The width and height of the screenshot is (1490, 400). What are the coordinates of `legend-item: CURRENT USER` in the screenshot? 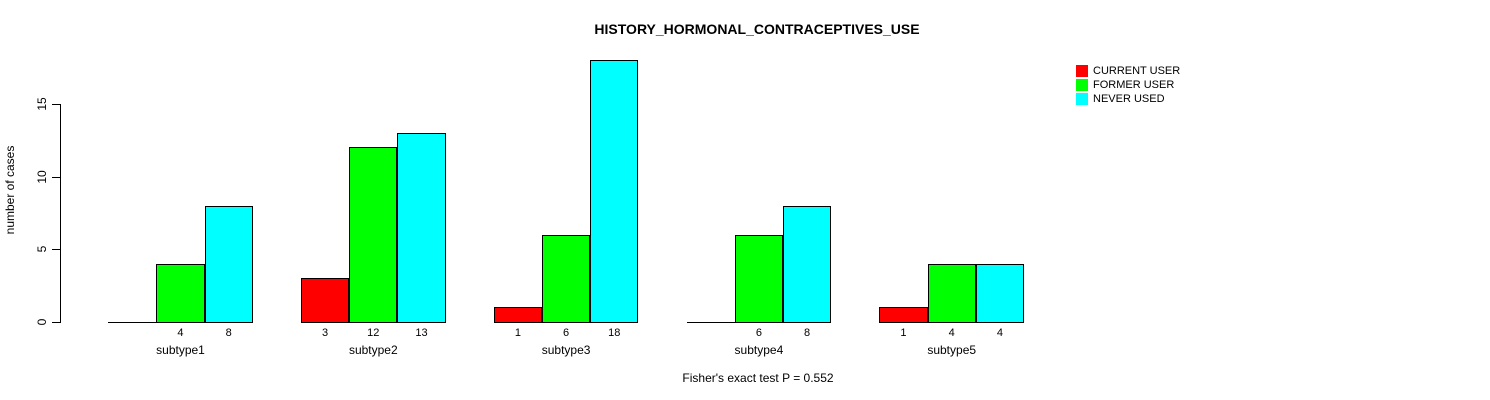 It's located at (1128, 70).